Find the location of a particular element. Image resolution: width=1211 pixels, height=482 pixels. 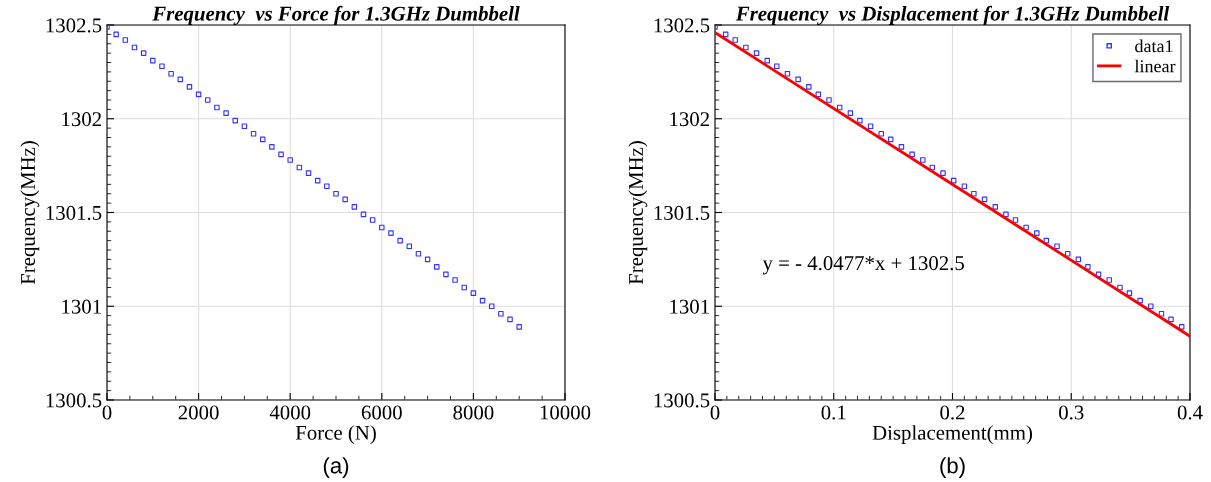

x-tick-label: 10000 is located at coordinates (565, 412).